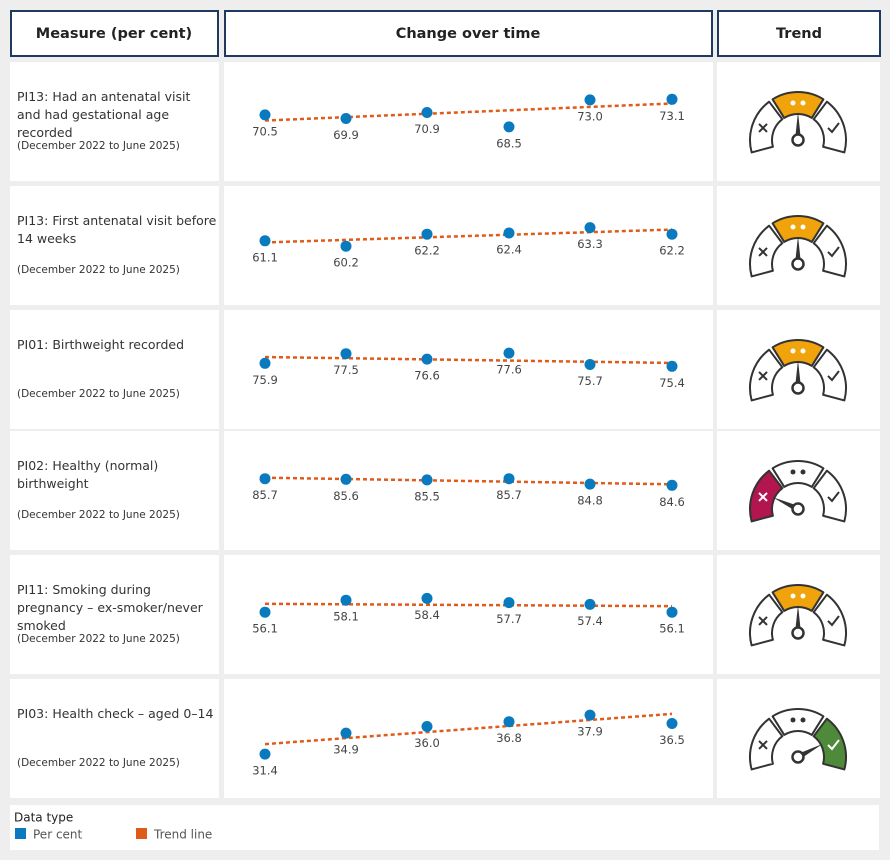 This screenshot has height=860, width=890. Describe the element at coordinates (427, 376) in the screenshot. I see `value-label: 76.6` at that location.